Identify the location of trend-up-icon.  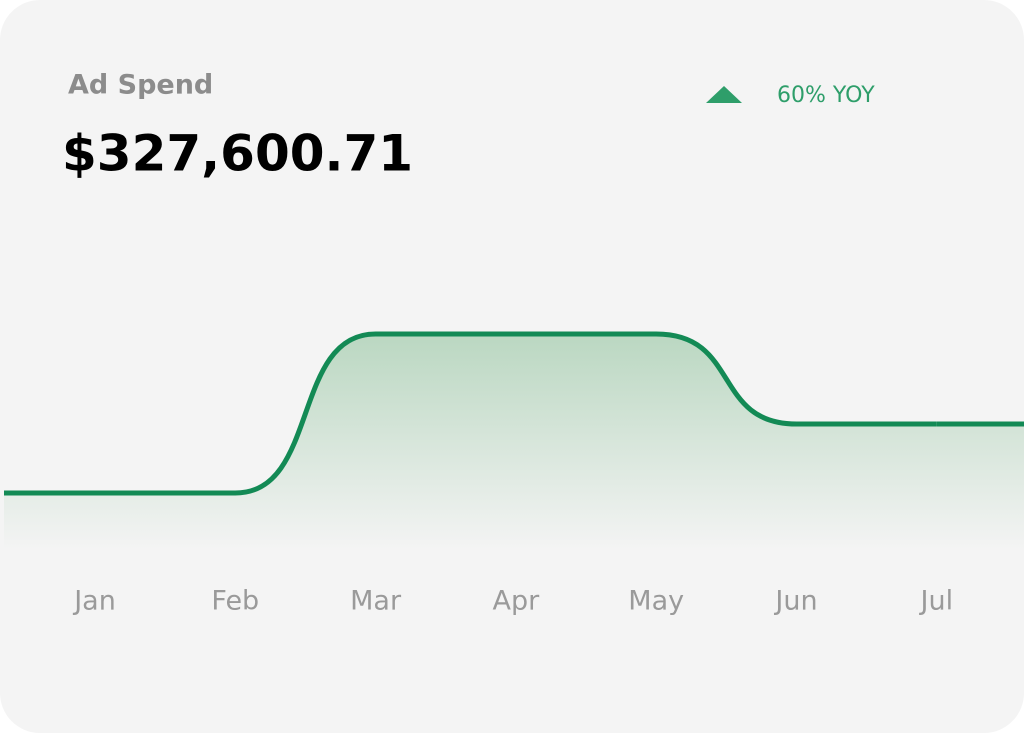
(724, 94).